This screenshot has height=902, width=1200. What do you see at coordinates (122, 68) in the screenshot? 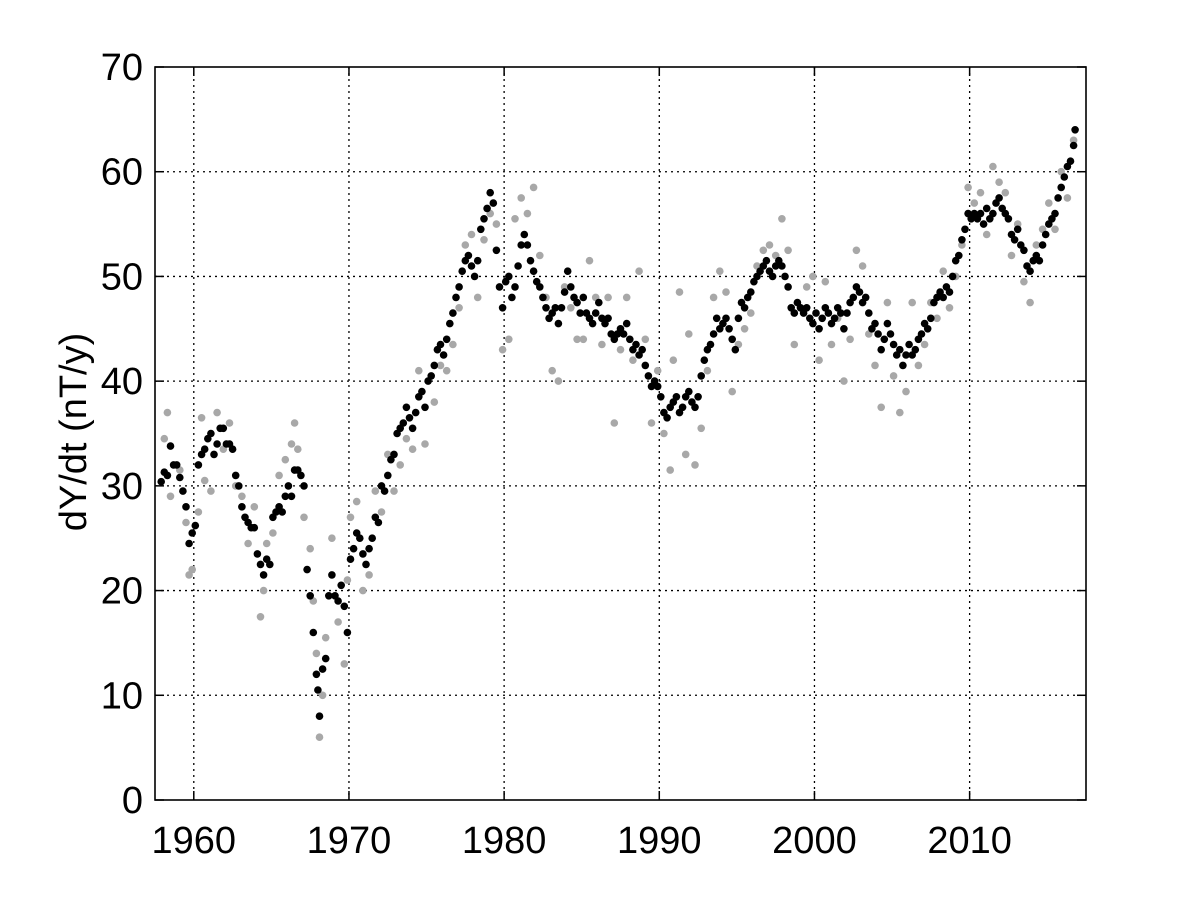
I see `y-tick-label: 70` at bounding box center [122, 68].